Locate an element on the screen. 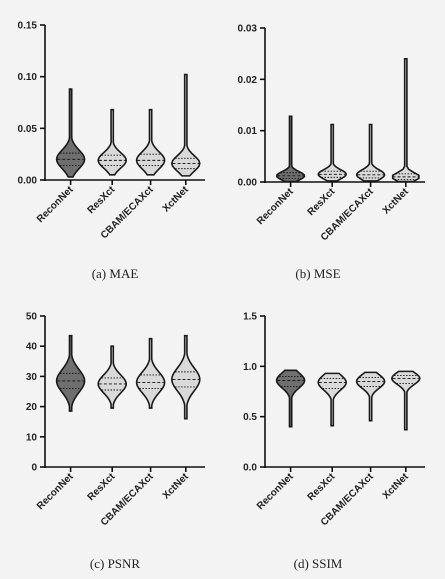 The width and height of the screenshot is (445, 579). y-tick-label: 0.10 is located at coordinates (28, 77).